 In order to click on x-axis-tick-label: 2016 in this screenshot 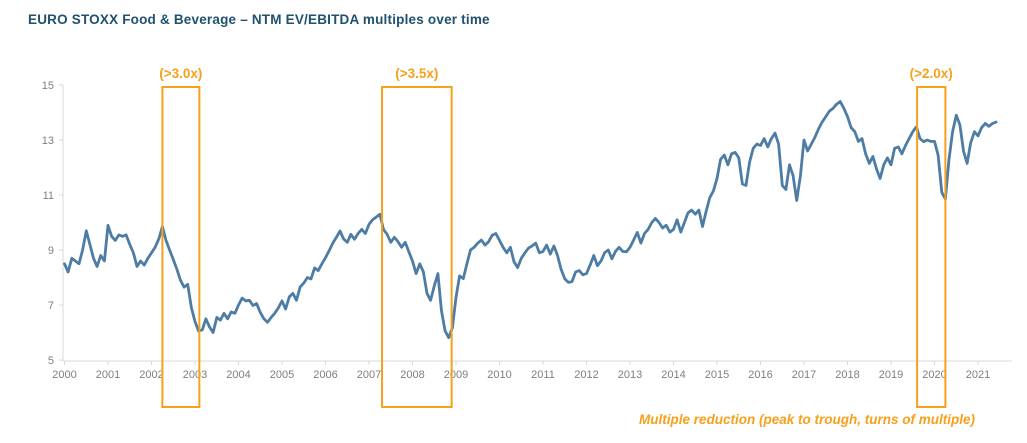, I will do `click(760, 375)`.